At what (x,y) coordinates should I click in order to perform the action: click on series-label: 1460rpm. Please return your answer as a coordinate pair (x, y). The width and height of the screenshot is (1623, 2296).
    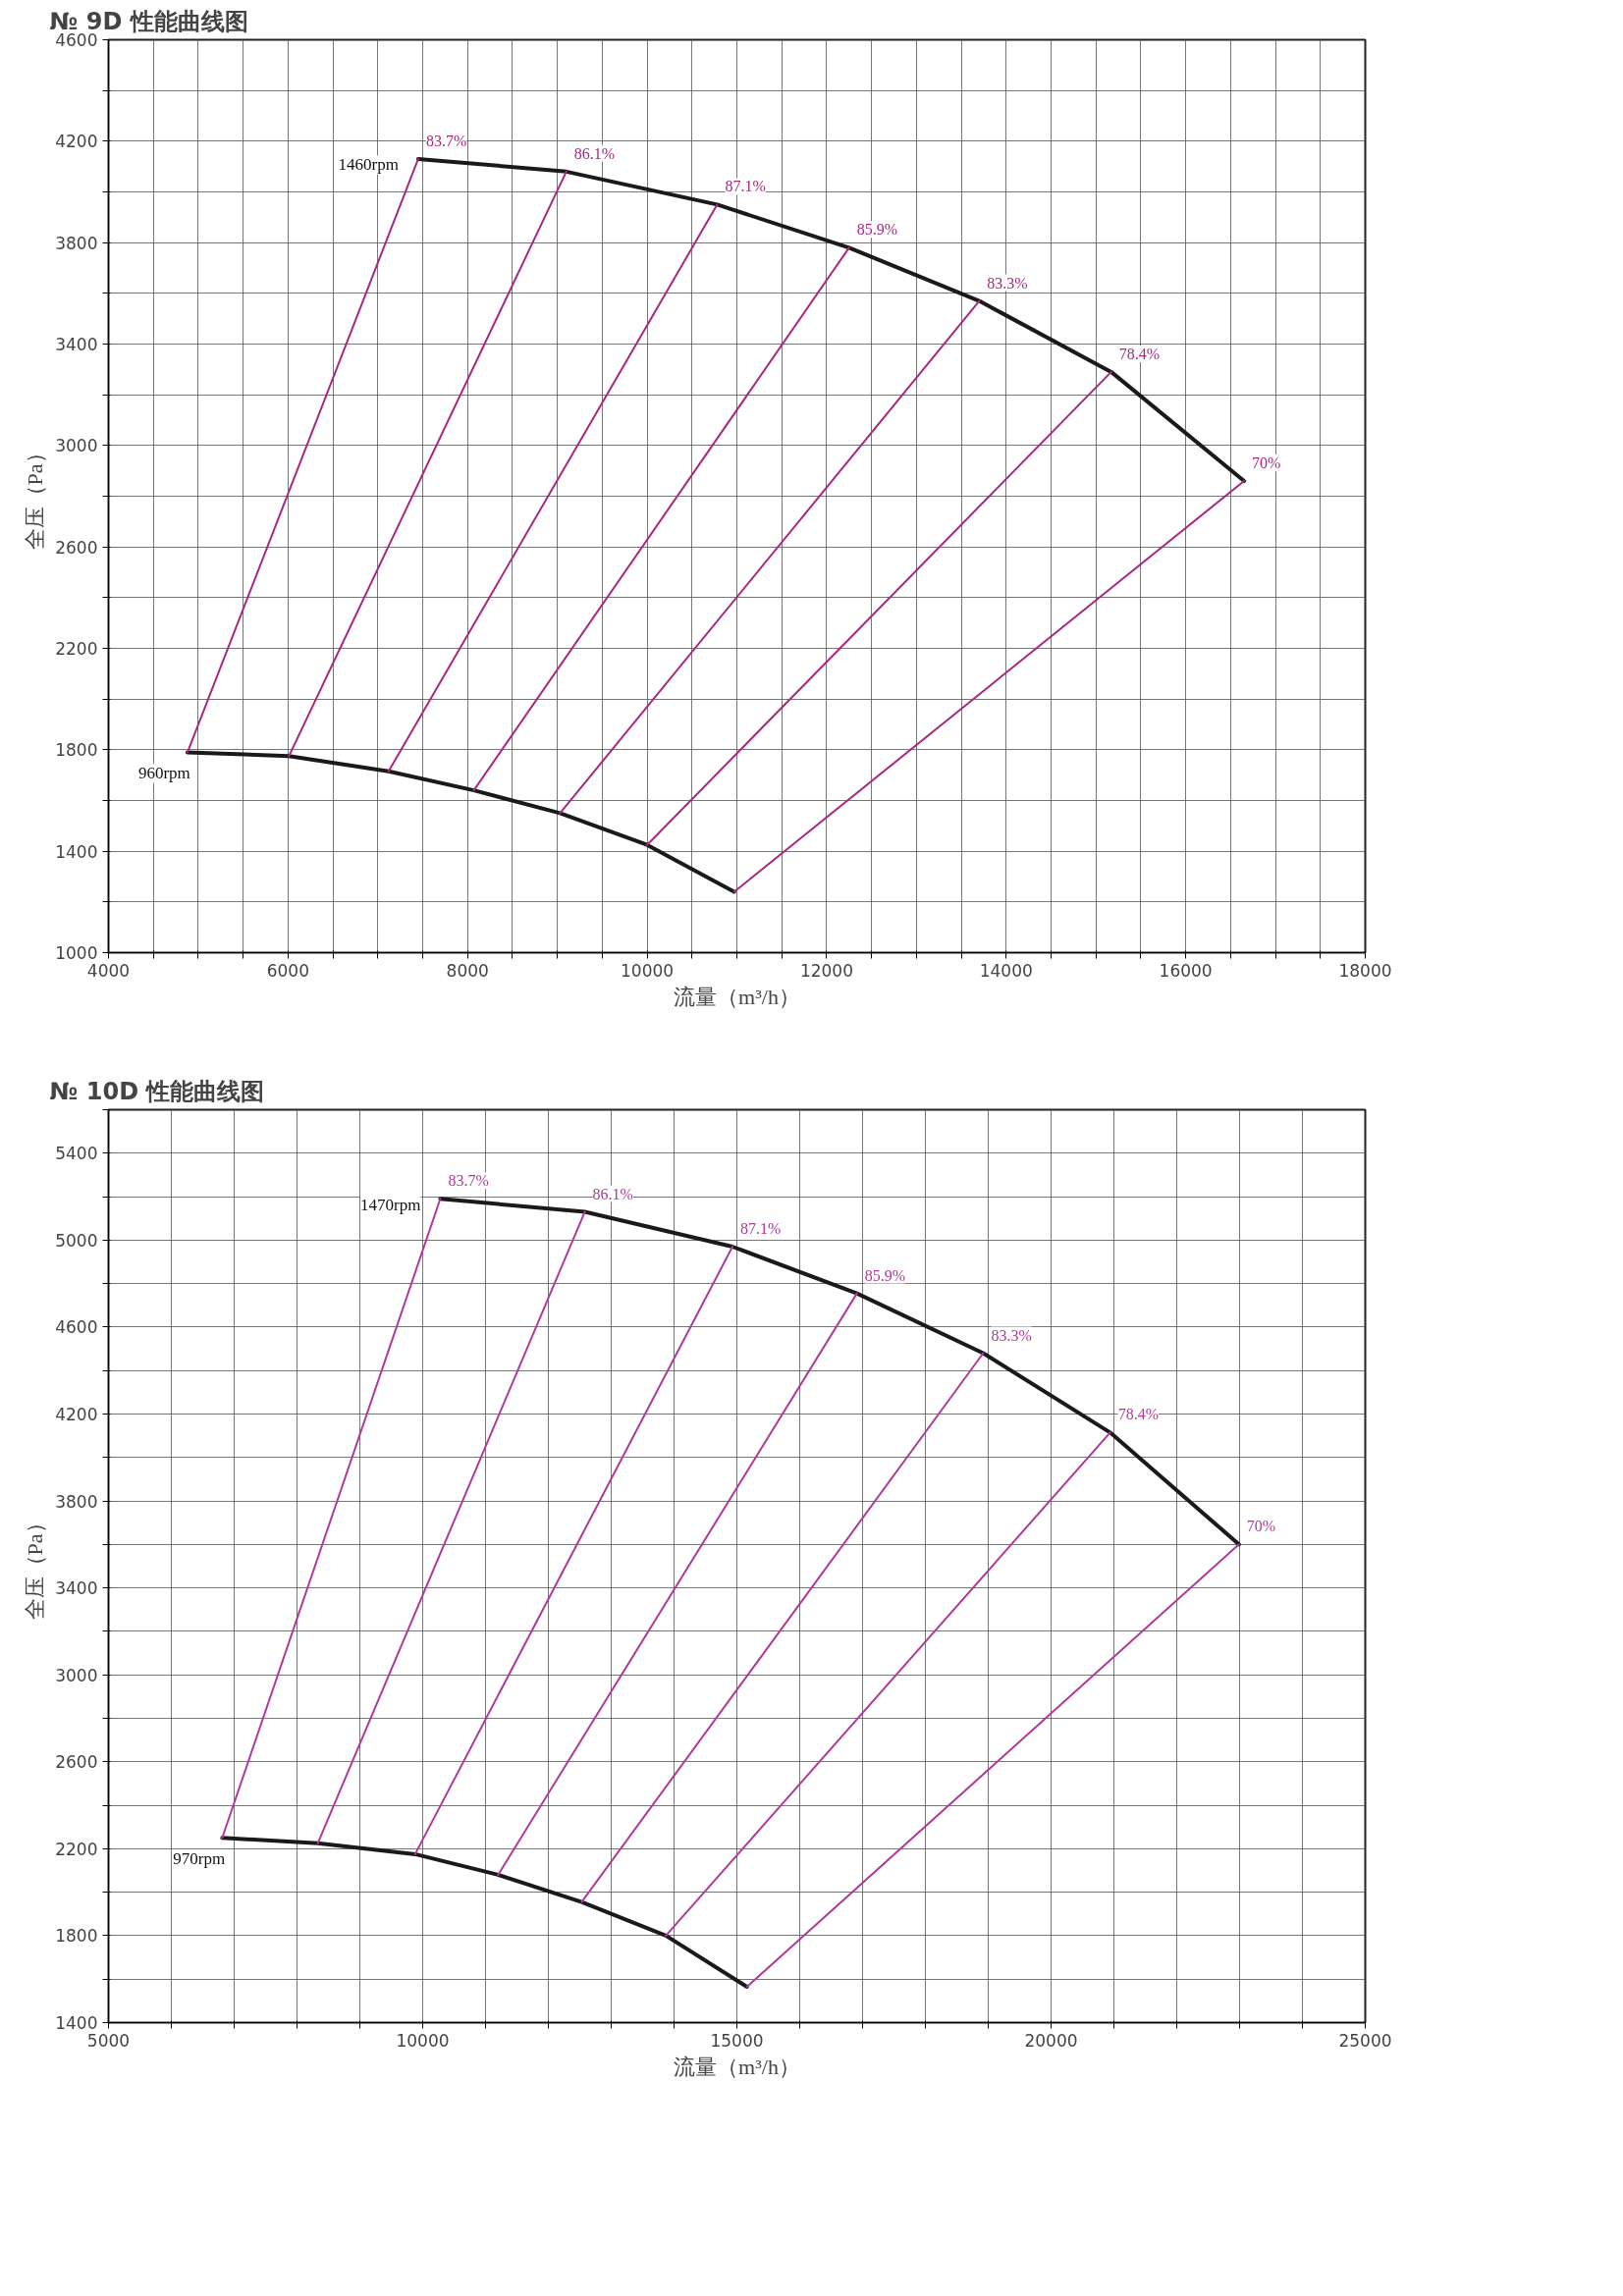
    Looking at the image, I should click on (368, 165).